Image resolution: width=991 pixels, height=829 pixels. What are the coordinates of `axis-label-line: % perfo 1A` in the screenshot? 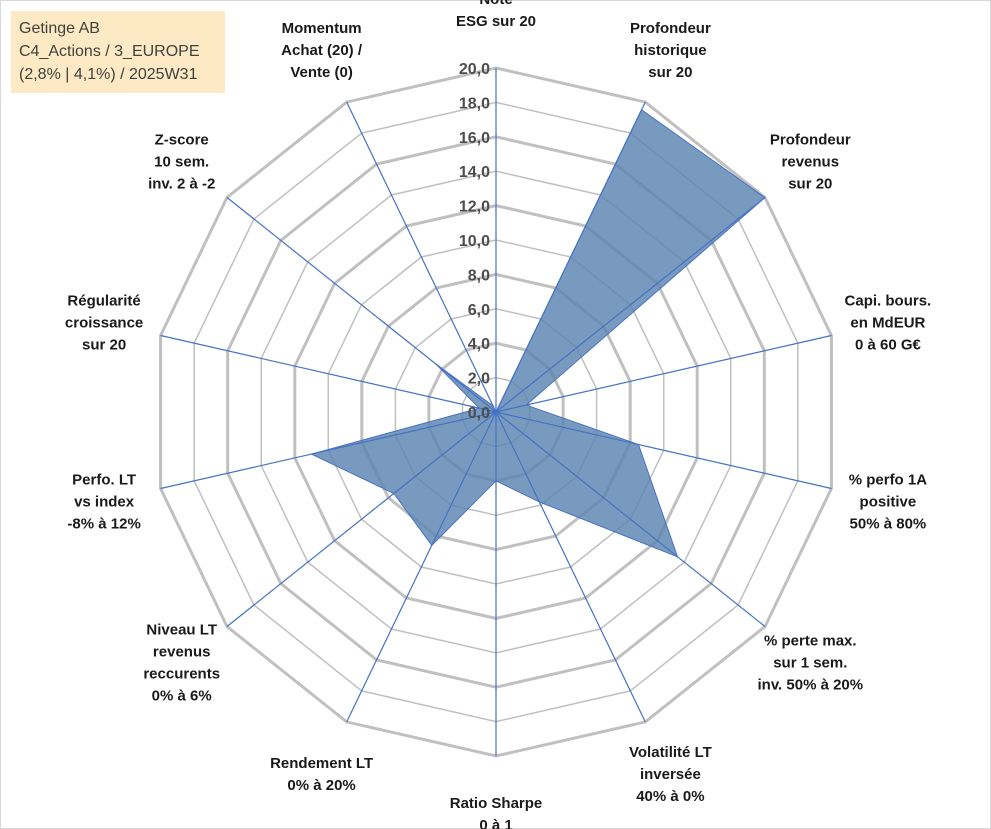 It's located at (888, 480).